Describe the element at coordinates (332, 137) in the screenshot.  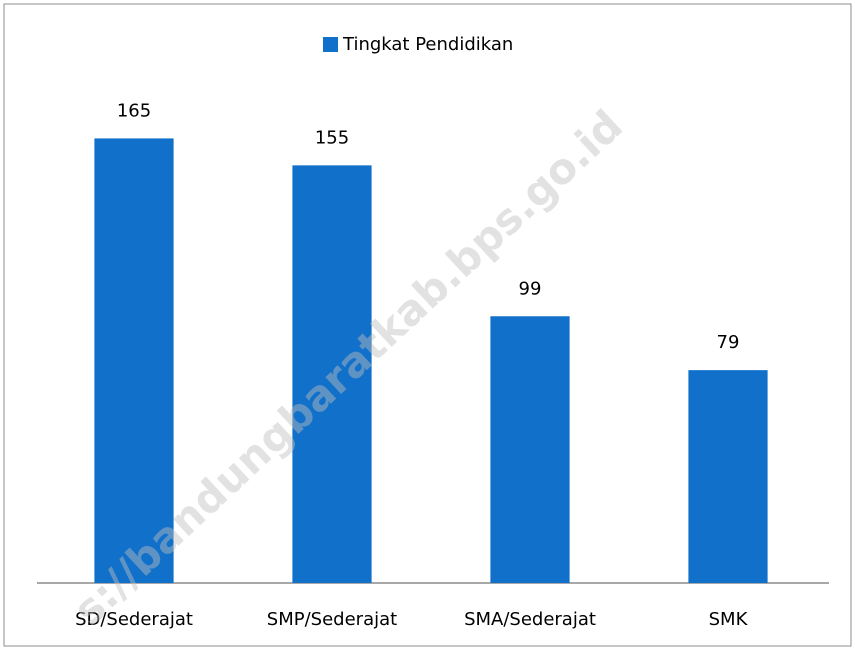
I see `data-label: 155` at that location.